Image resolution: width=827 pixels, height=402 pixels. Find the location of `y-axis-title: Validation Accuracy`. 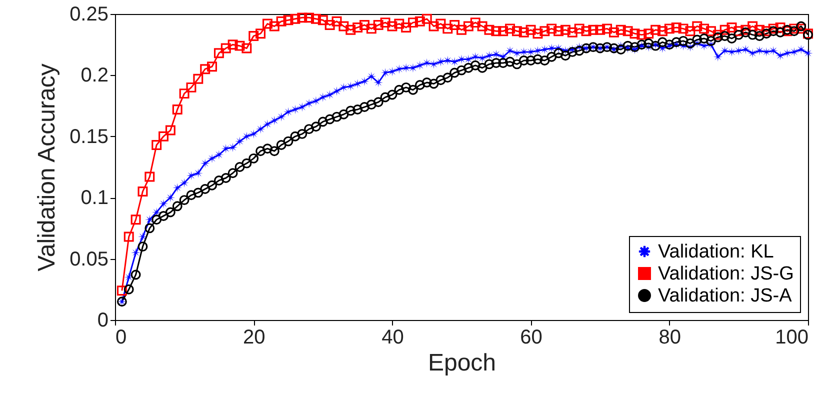

y-axis-title: Validation Accuracy is located at coordinates (47, 168).